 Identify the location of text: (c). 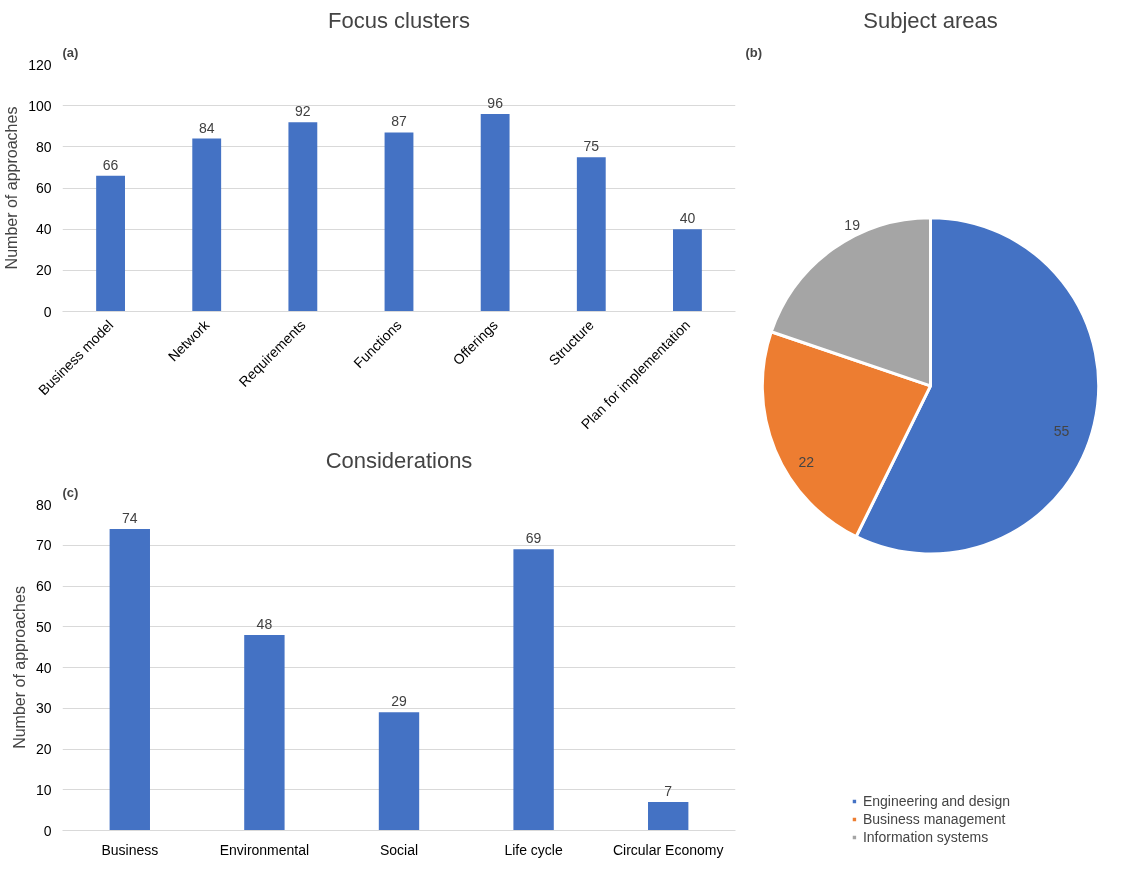
(70, 492).